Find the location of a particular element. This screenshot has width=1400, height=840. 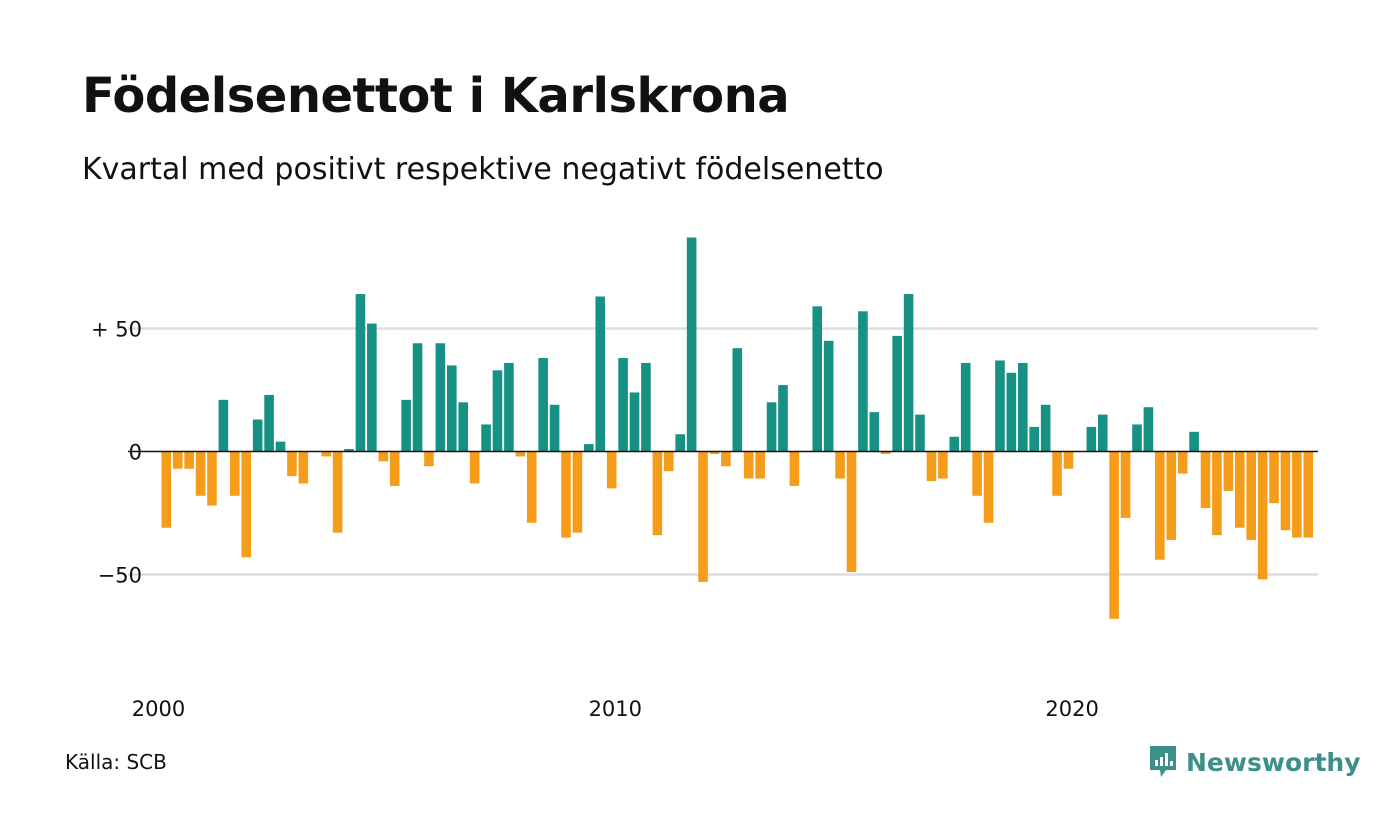

x-tick-label: 2010 is located at coordinates (615, 709).